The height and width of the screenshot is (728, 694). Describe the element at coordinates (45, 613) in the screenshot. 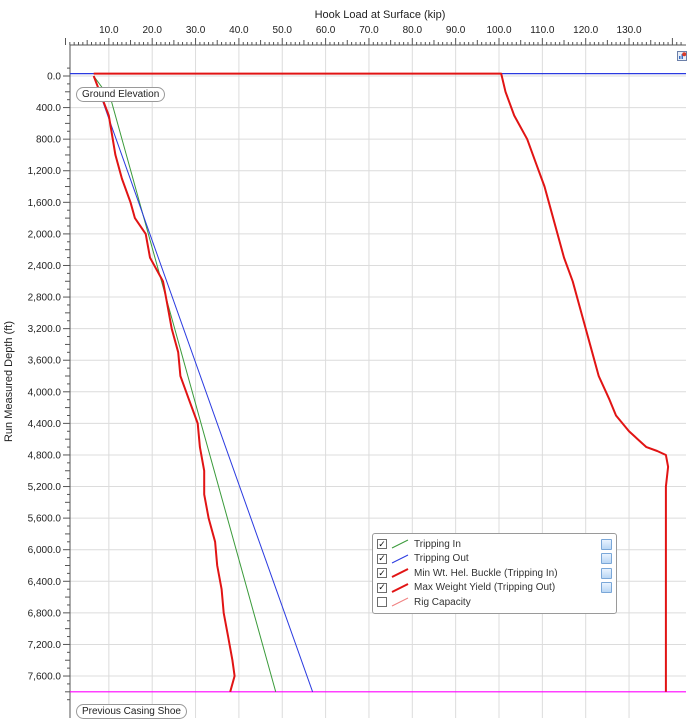

I see `y-tick-label: 6,800.0` at that location.